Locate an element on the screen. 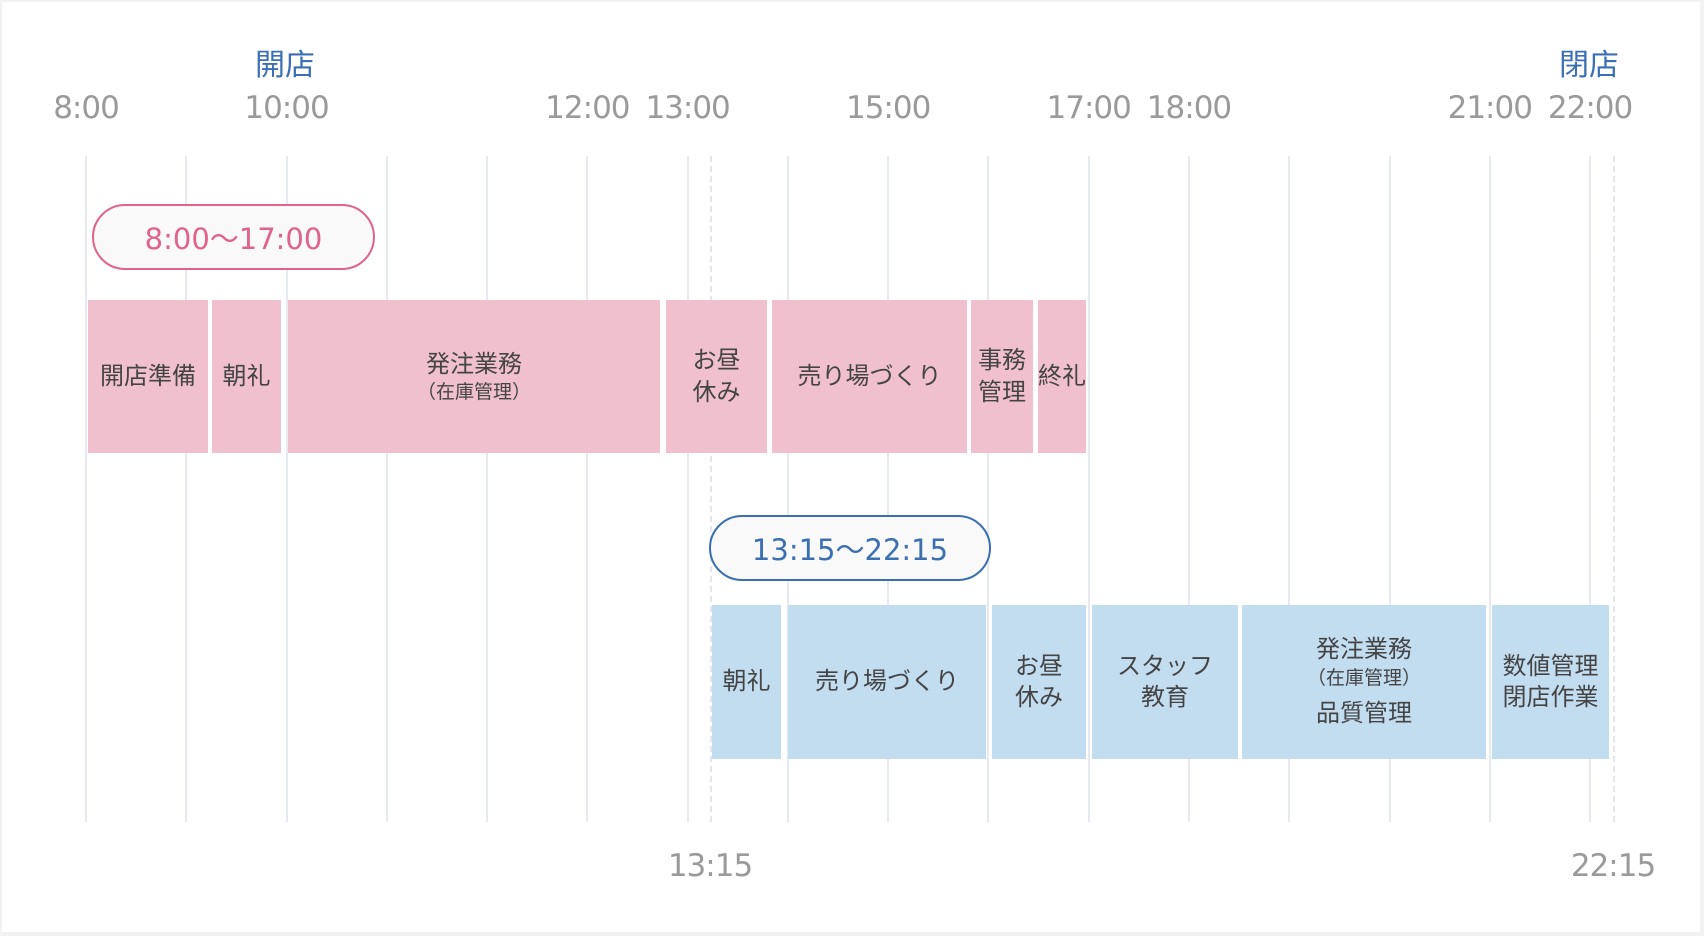 The height and width of the screenshot is (936, 1704). late-shift-range: 13:15〜22:15 is located at coordinates (850, 550).